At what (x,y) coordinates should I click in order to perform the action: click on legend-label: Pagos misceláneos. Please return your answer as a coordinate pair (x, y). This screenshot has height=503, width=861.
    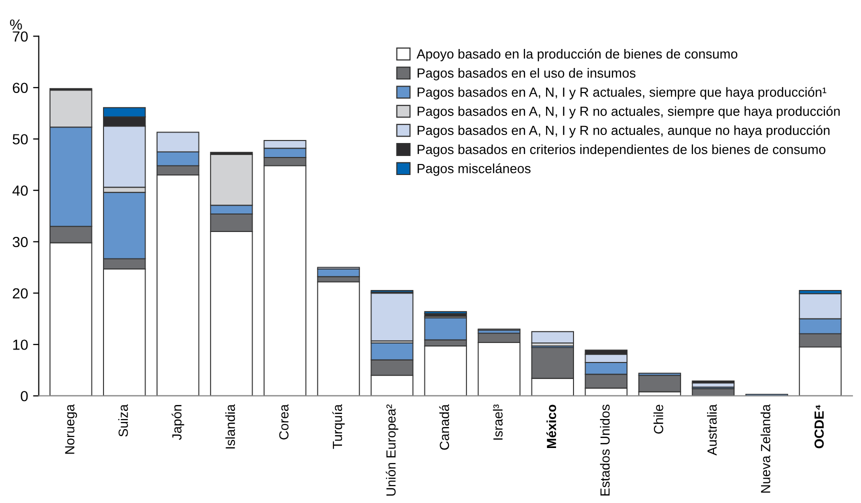
    Looking at the image, I should click on (474, 169).